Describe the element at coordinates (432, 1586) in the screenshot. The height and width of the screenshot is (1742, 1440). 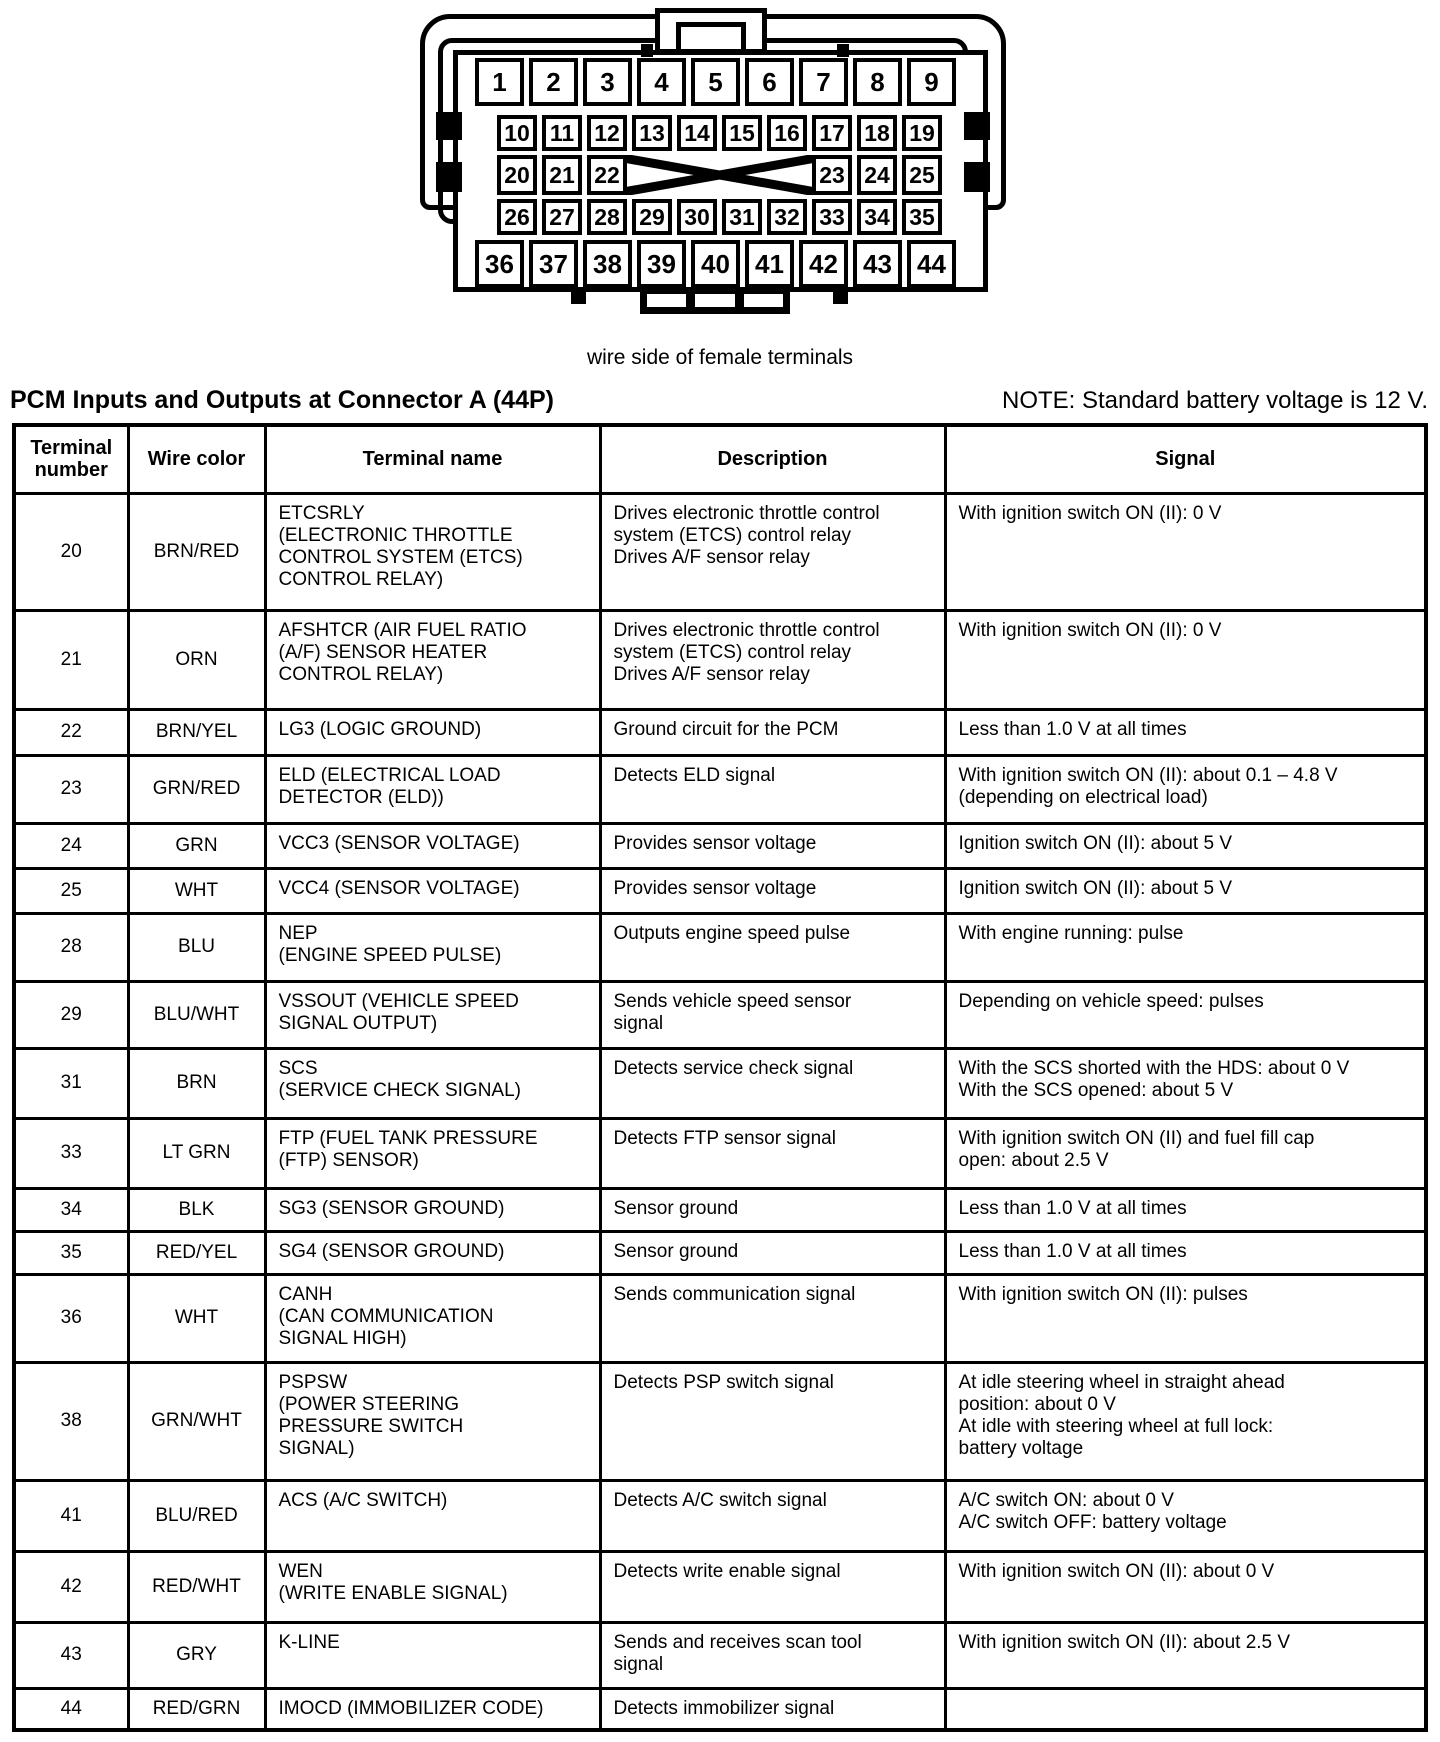
I see `cell-terminal-name: WEN (WRITE ENABLE SIGNAL)` at that location.